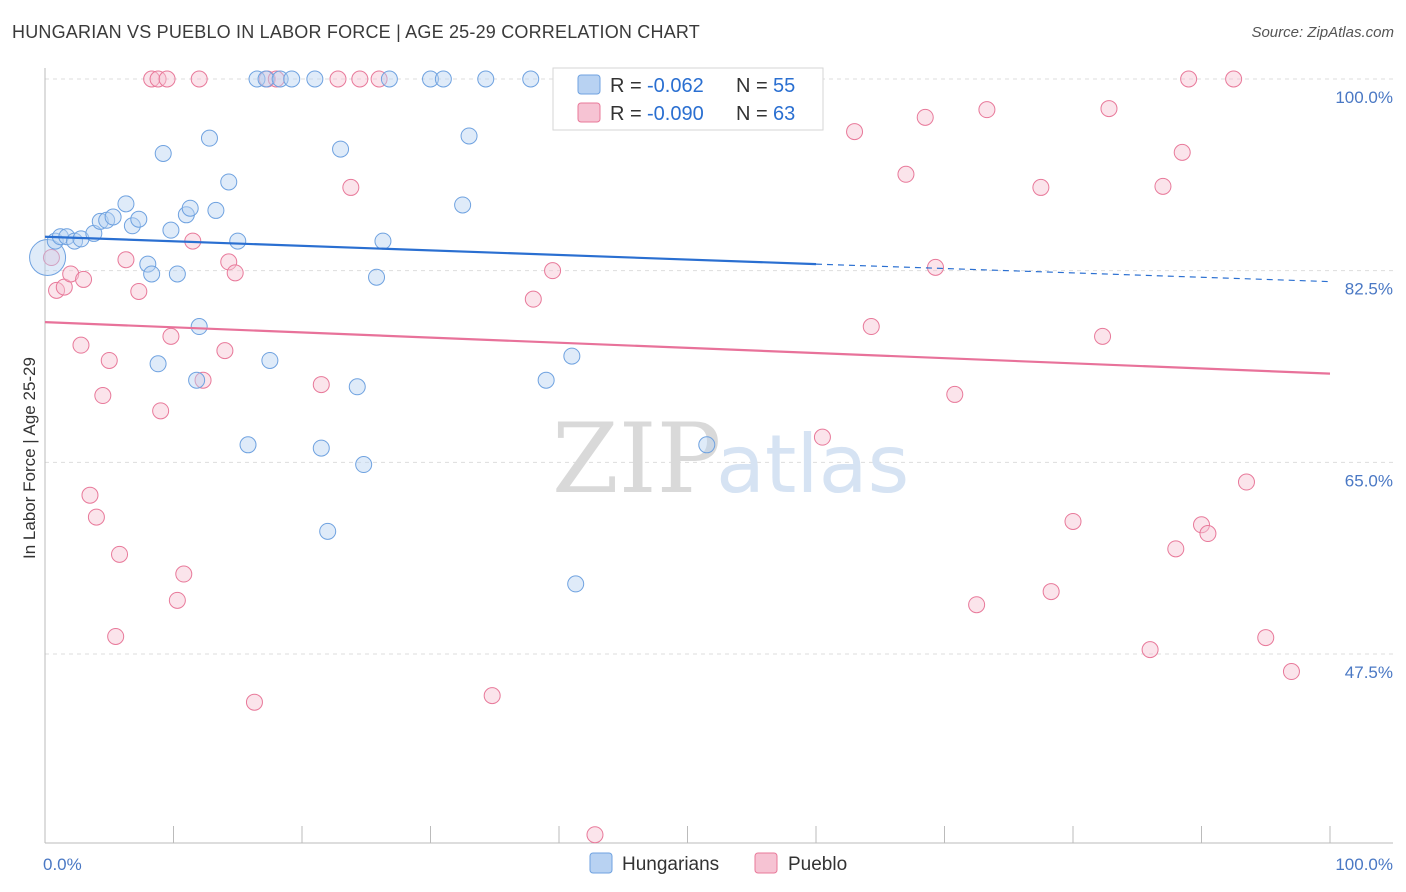 This screenshot has height=892, width=1406. What do you see at coordinates (1369, 480) in the screenshot?
I see `y-tick-label: 65.0%` at bounding box center [1369, 480].